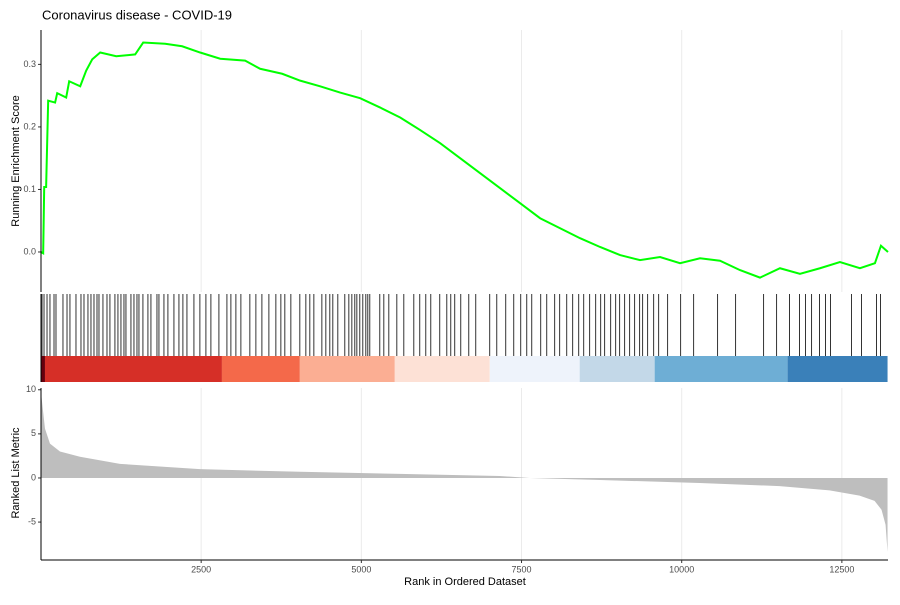 The height and width of the screenshot is (605, 900). What do you see at coordinates (137, 14) in the screenshot?
I see `chart-title: Coronavirus disease - COVID-19` at bounding box center [137, 14].